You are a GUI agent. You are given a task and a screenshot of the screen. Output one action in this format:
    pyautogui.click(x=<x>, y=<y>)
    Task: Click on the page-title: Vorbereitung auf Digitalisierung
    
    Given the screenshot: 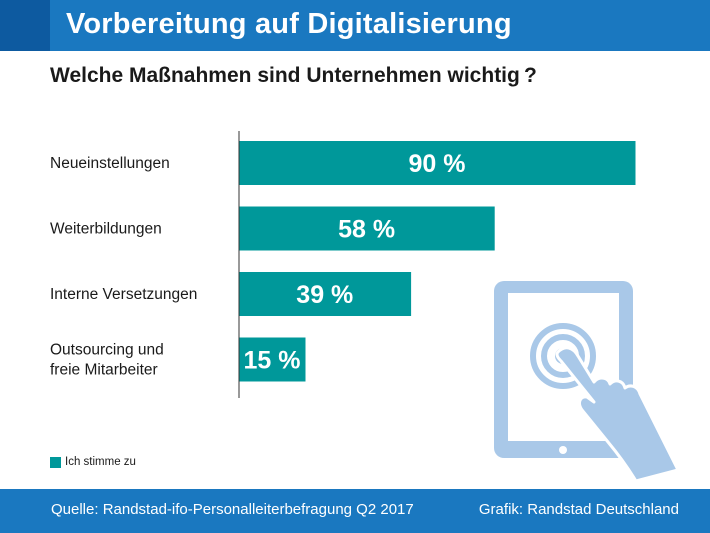 What is the action you would take?
    pyautogui.click(x=289, y=24)
    